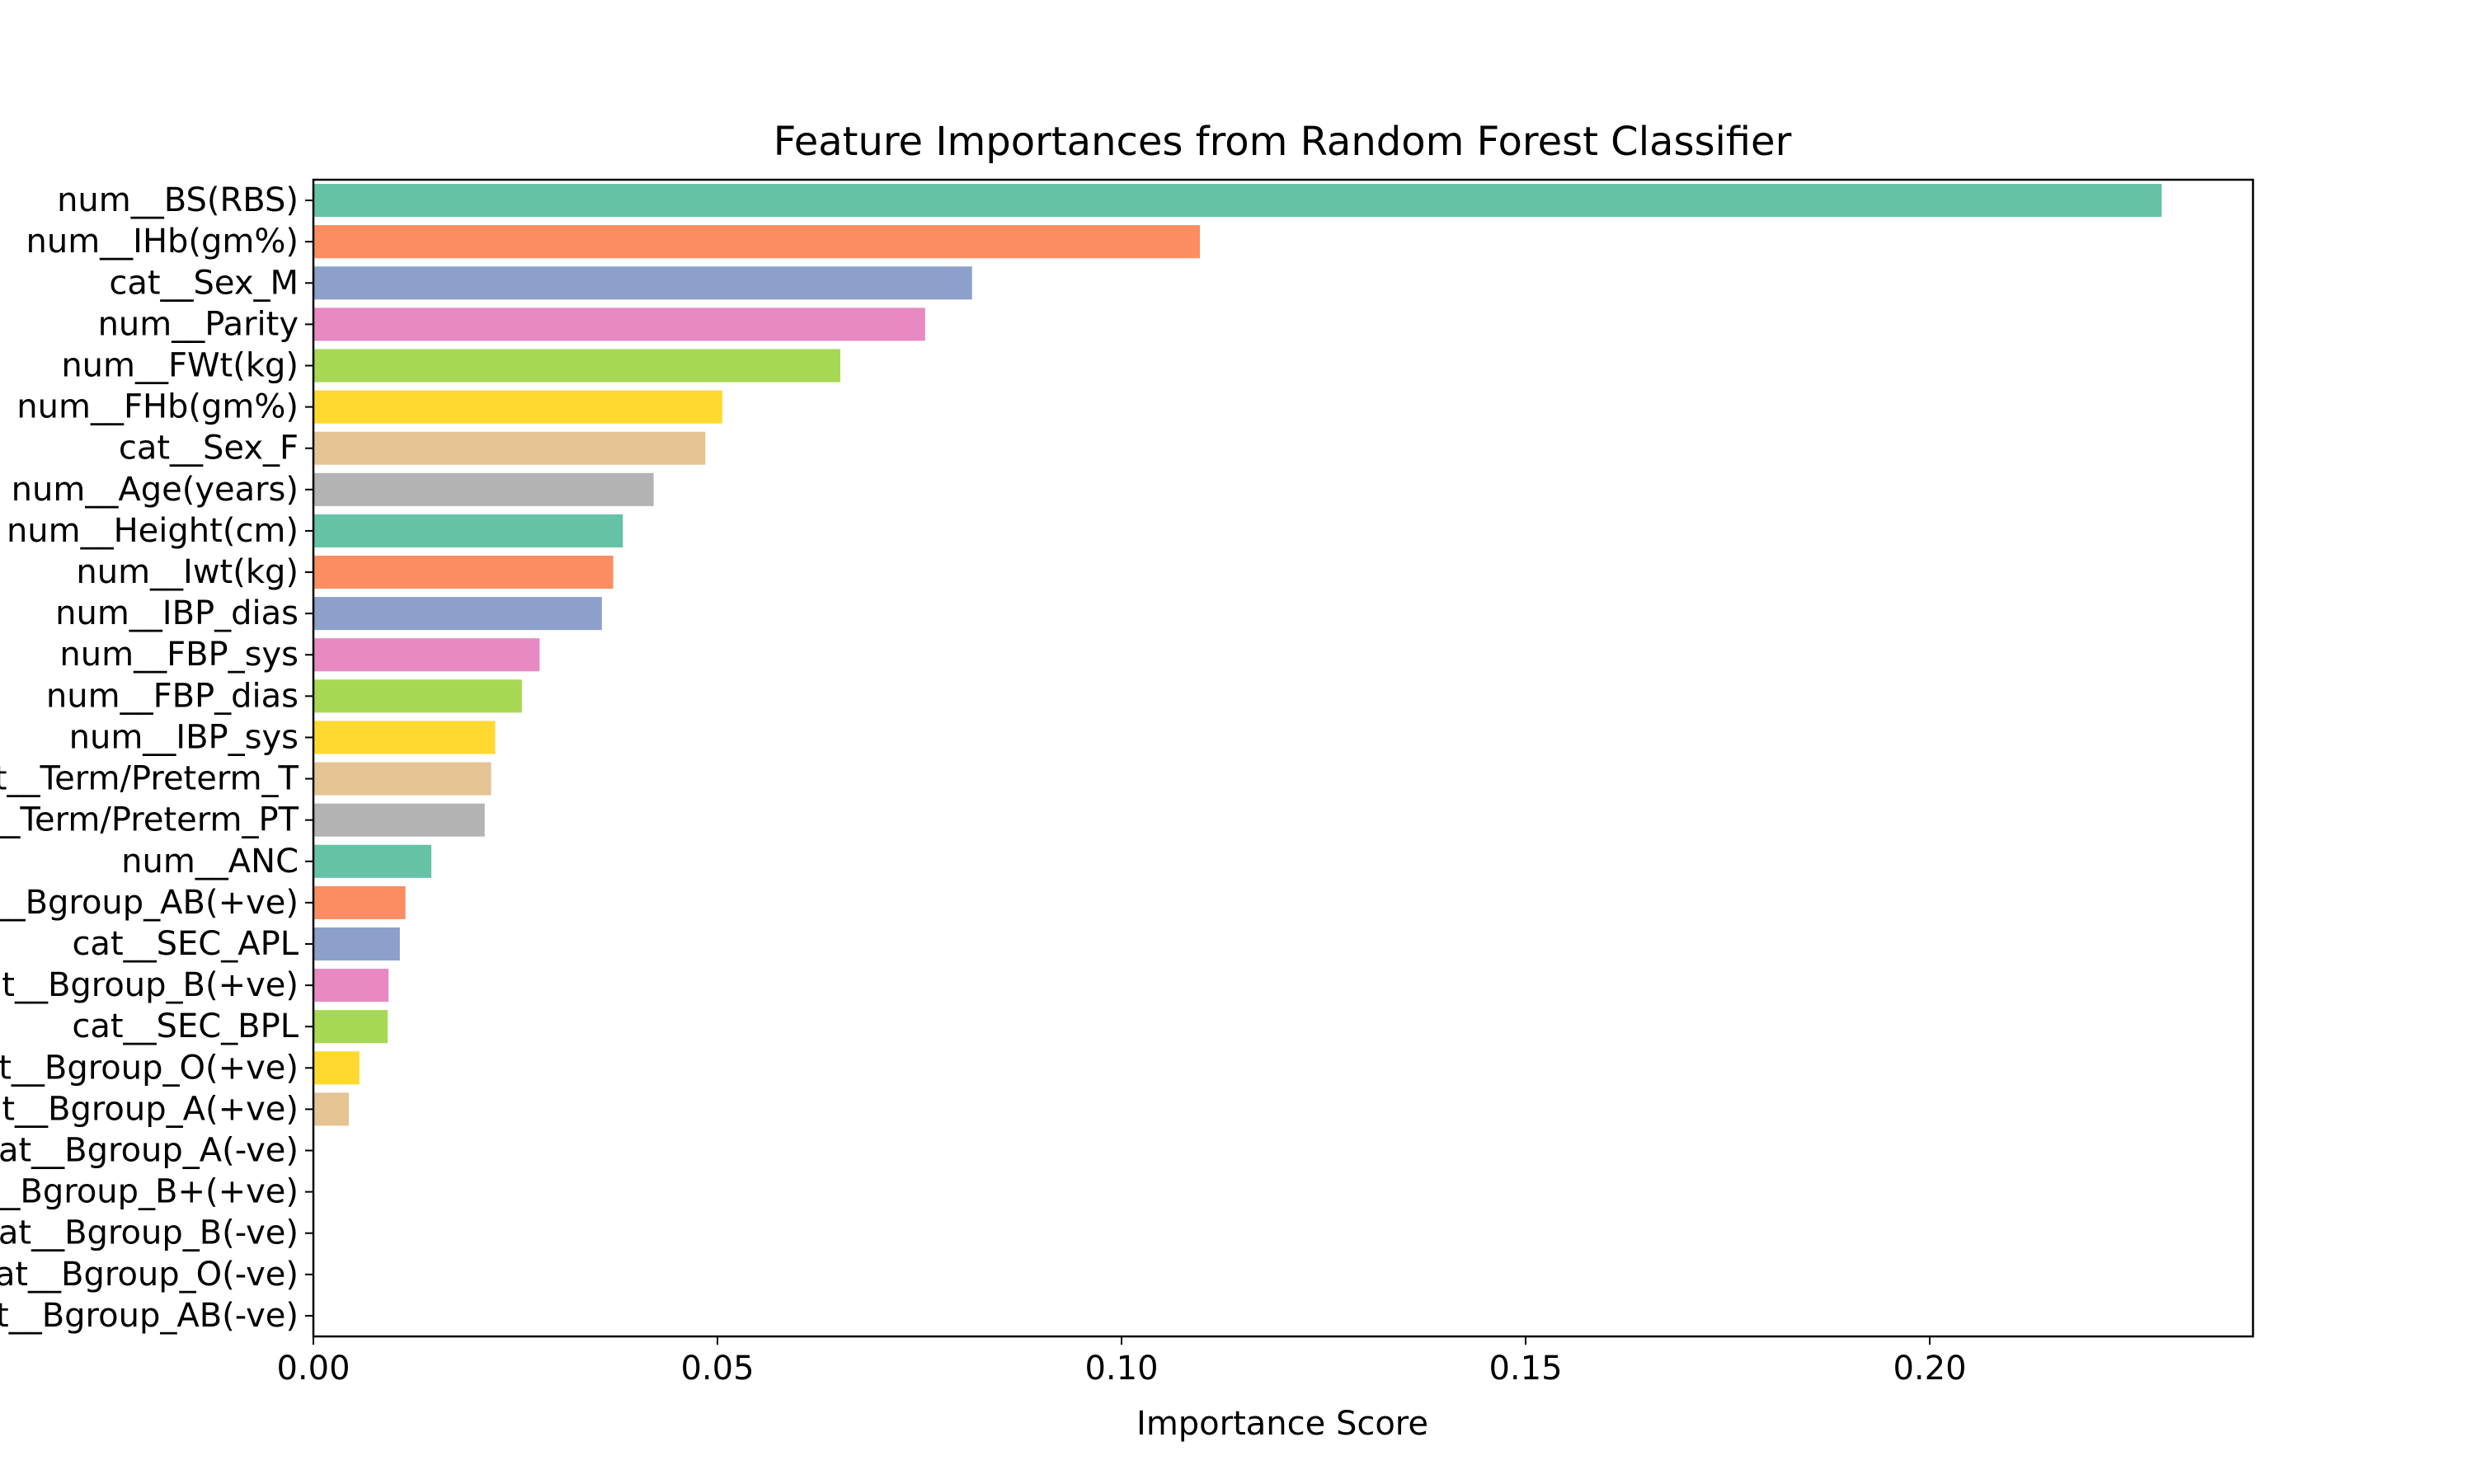 The height and width of the screenshot is (1484, 2474). What do you see at coordinates (204, 283) in the screenshot?
I see `y-tick-label: cat__Sex_M` at bounding box center [204, 283].